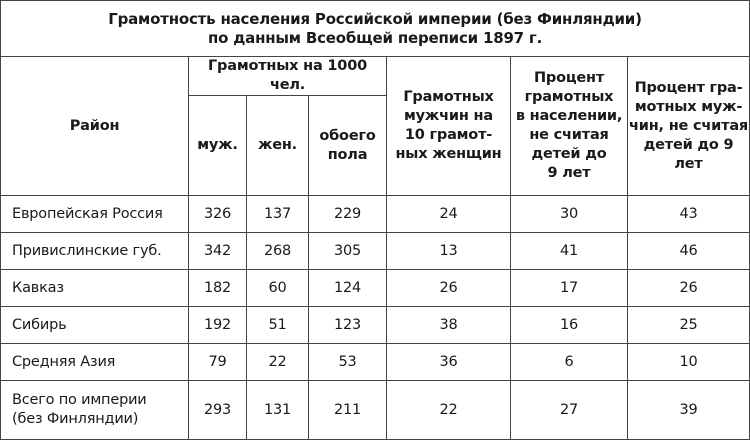 This screenshot has width=750, height=440. I want to click on cell-female: 51, so click(277, 325).